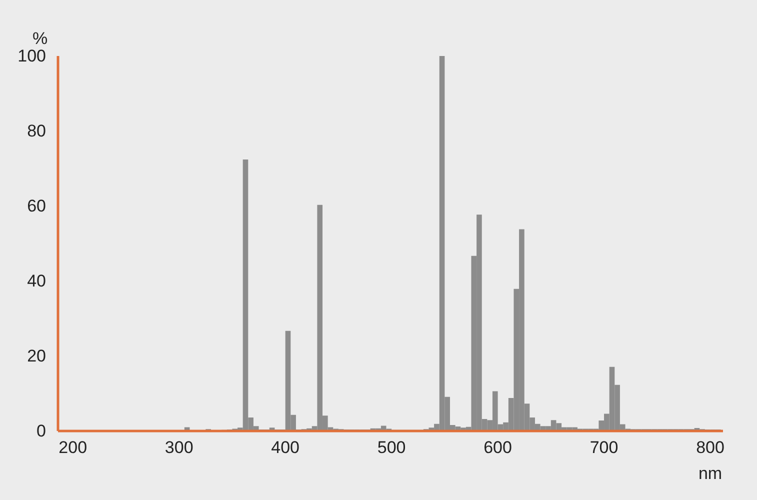 Image resolution: width=757 pixels, height=500 pixels. I want to click on x-tick-label: 800, so click(710, 448).